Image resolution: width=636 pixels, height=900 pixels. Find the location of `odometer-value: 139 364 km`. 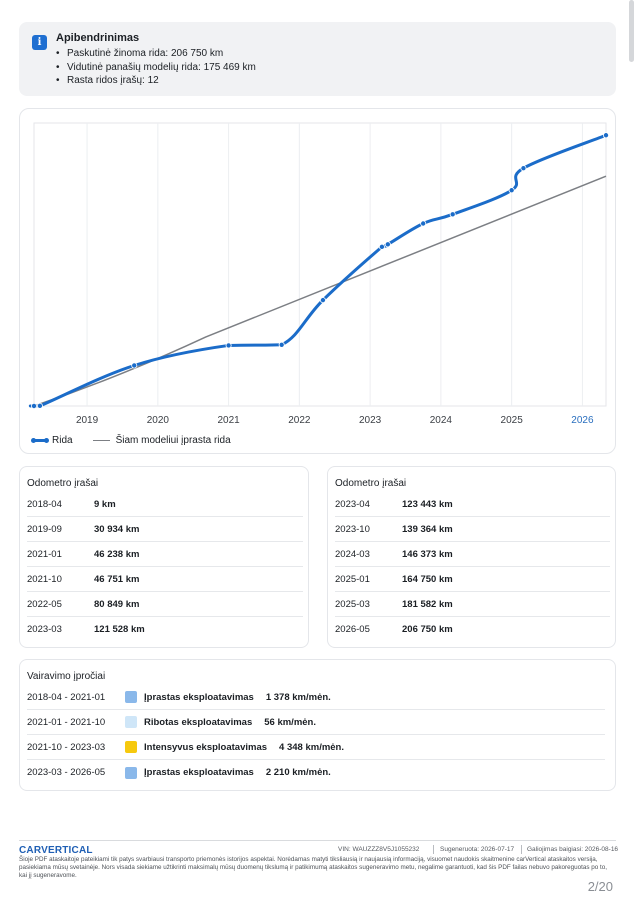

odometer-value: 139 364 km is located at coordinates (427, 529).